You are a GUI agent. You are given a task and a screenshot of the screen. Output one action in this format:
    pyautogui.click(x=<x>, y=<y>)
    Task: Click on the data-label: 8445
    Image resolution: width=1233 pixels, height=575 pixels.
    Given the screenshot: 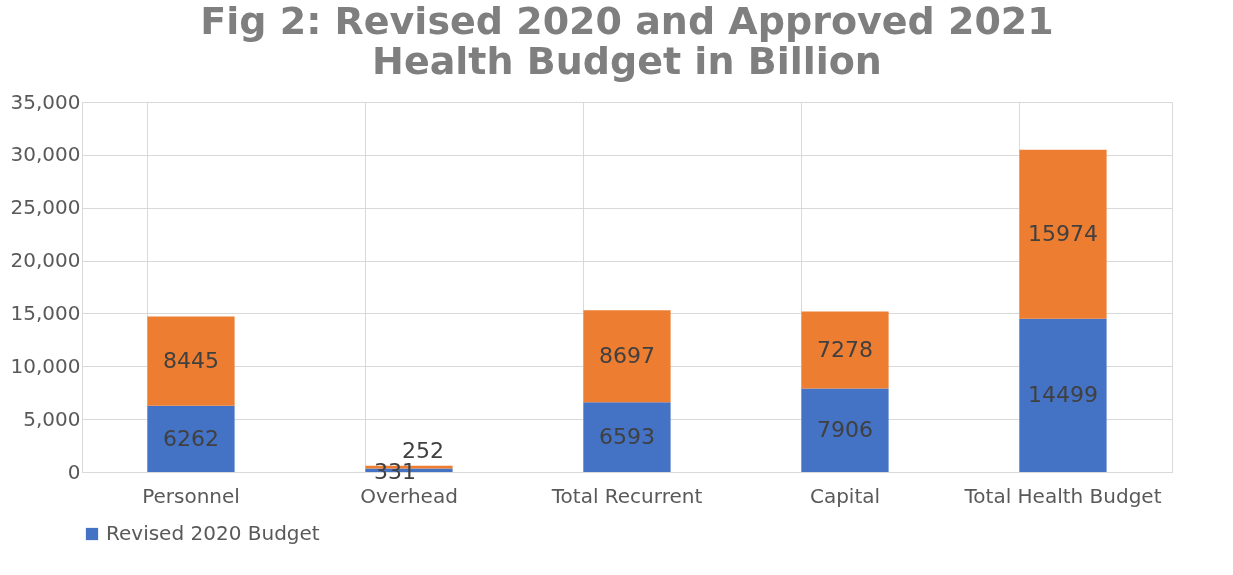 What is the action you would take?
    pyautogui.click(x=191, y=361)
    